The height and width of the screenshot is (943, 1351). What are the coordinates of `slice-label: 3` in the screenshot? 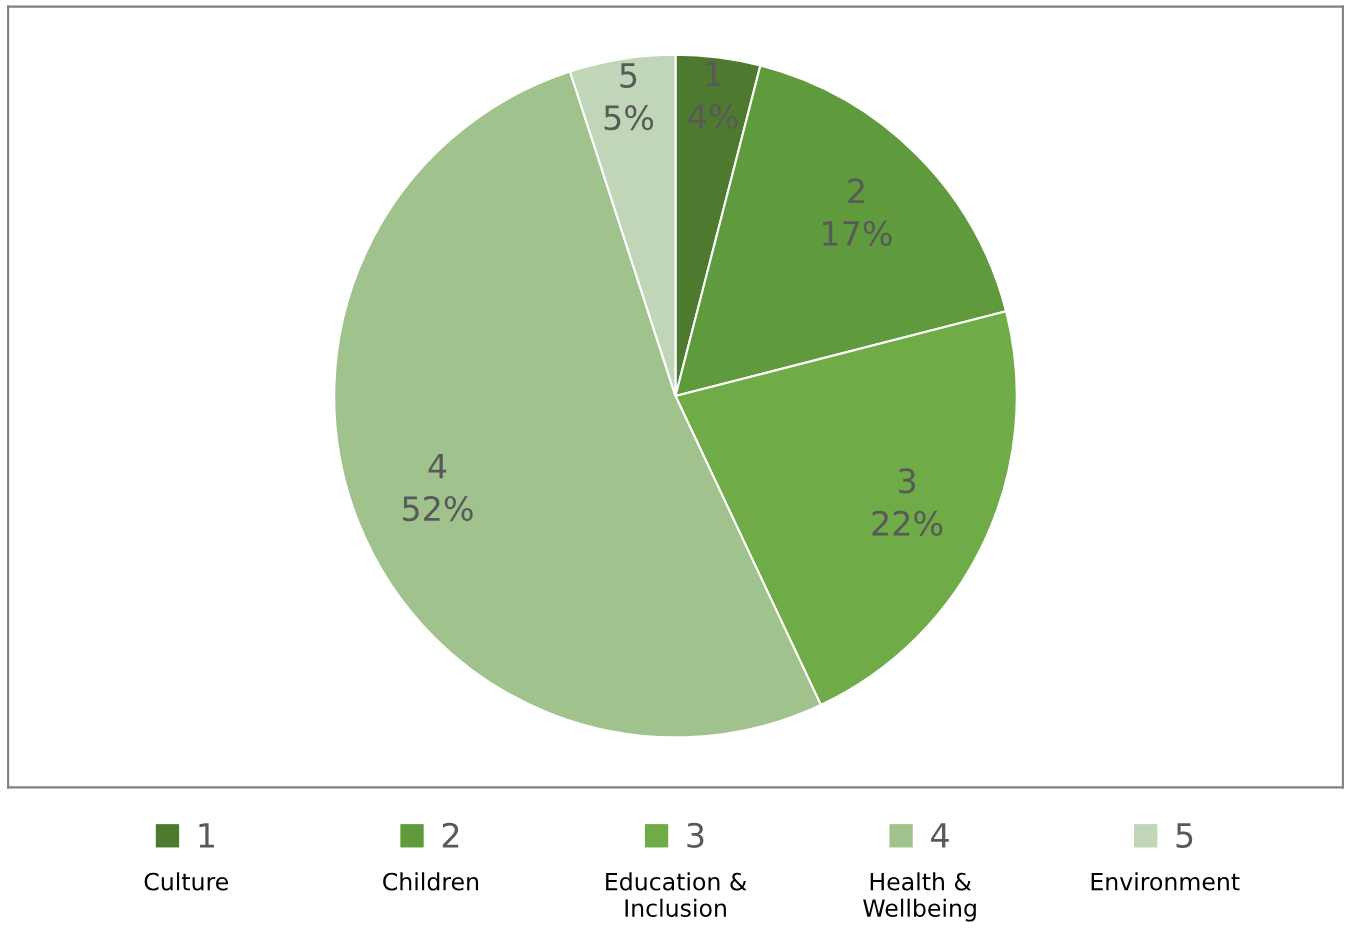 It's located at (907, 481).